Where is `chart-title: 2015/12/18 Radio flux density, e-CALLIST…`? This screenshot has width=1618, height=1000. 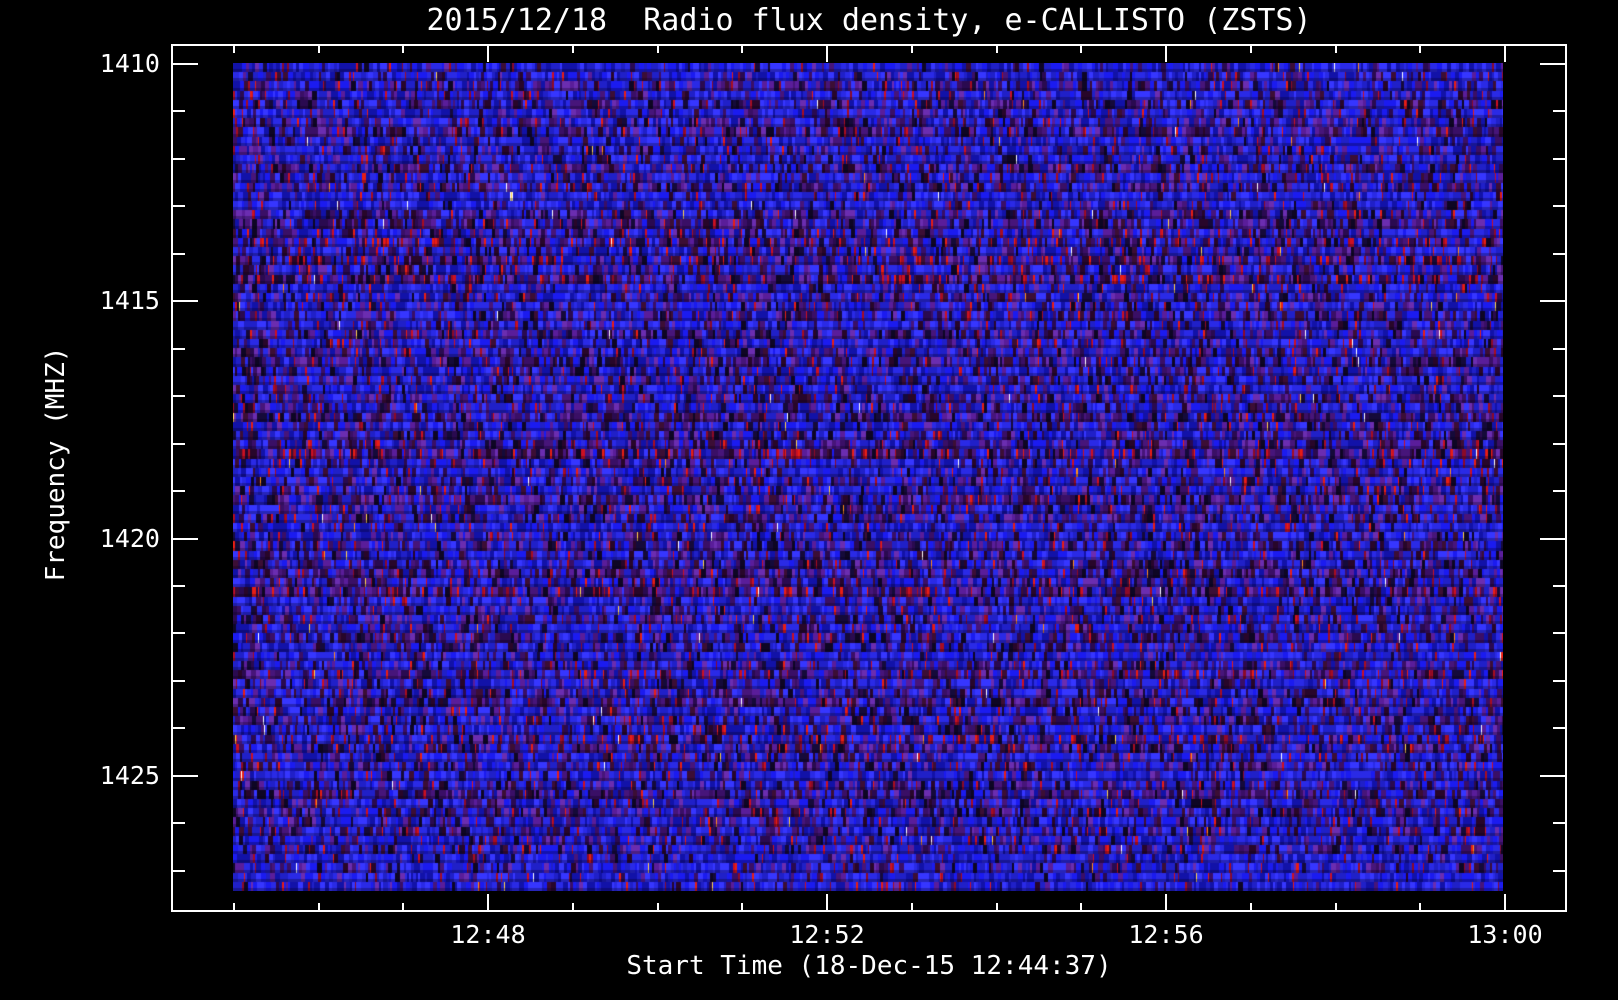 chart-title: 2015/12/18 Radio flux density, e-CALLIST… is located at coordinates (869, 20).